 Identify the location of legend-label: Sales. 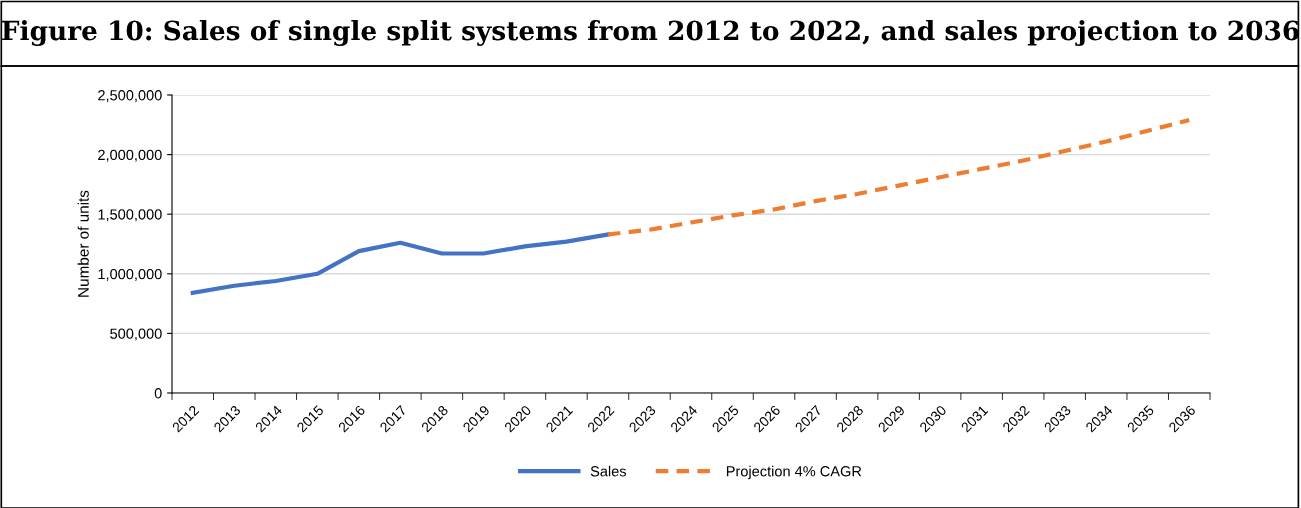
(608, 471).